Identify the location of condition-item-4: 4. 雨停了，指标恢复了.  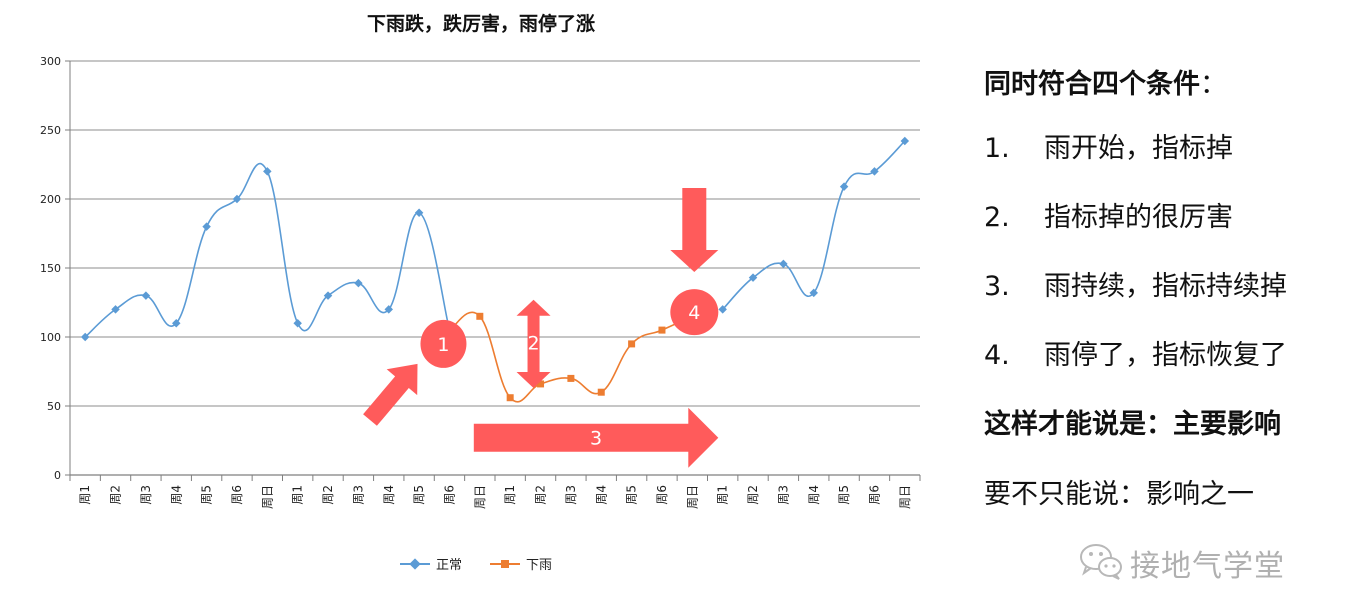
(1167, 355).